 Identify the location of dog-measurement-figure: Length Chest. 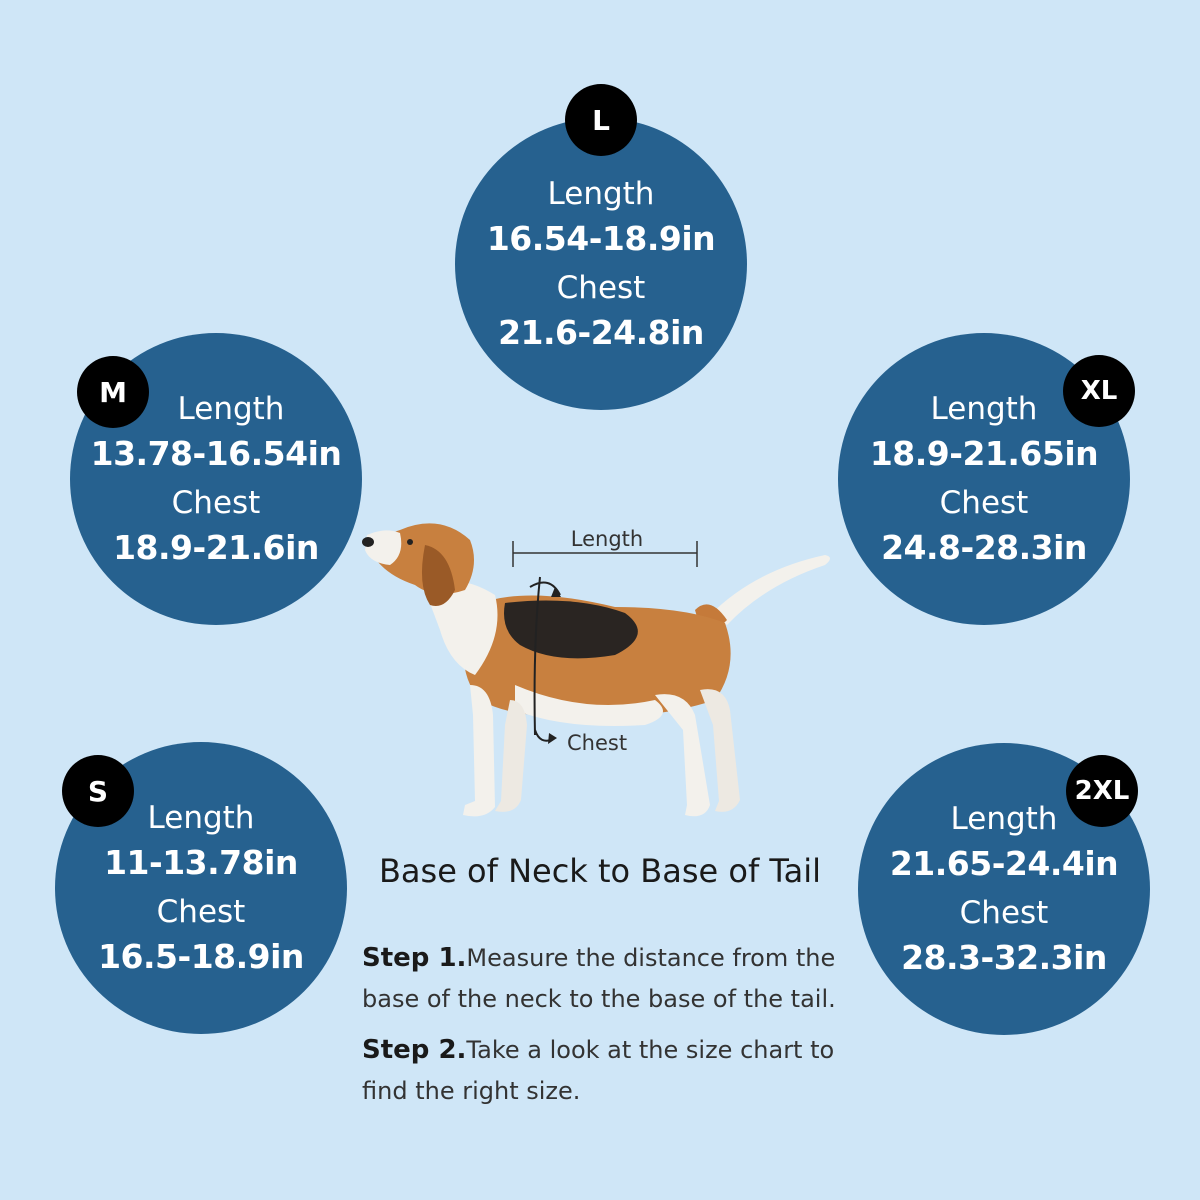
(596, 670).